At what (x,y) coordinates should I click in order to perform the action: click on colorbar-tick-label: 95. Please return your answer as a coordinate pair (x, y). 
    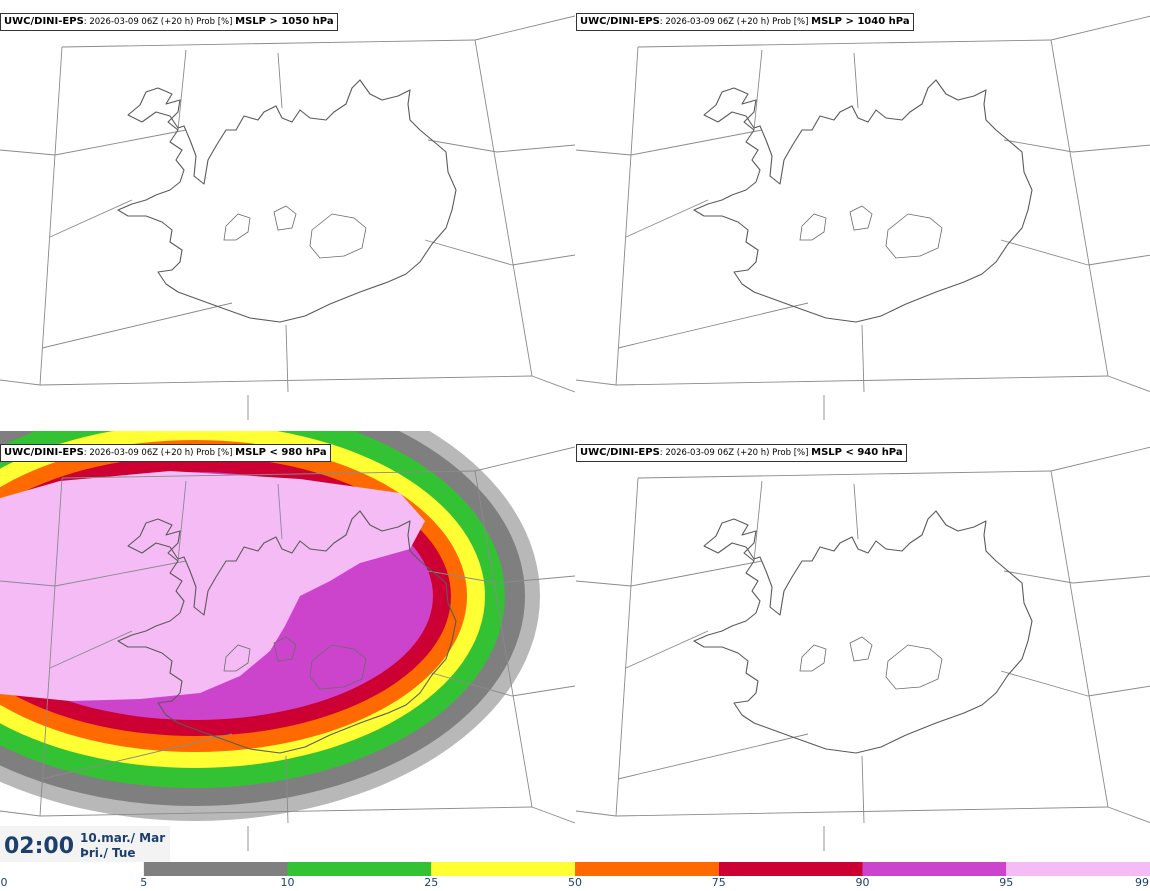
    Looking at the image, I should click on (1006, 882).